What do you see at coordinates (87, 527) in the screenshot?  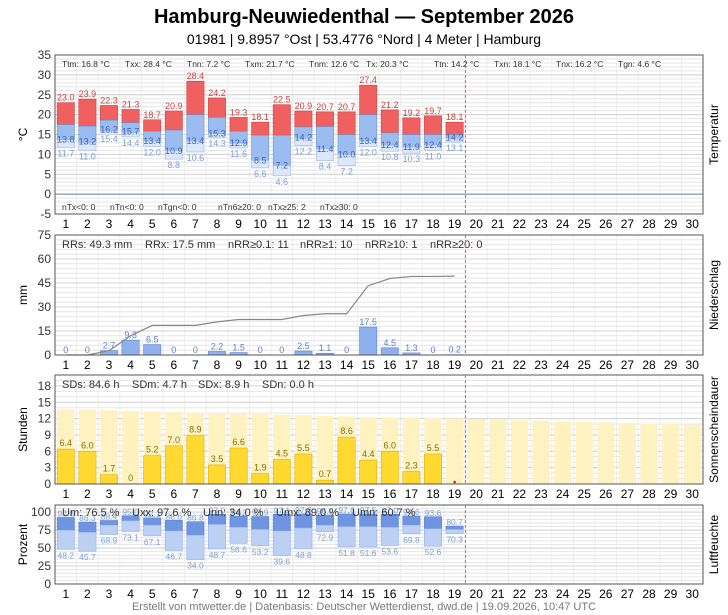 I see `umax-bar` at bounding box center [87, 527].